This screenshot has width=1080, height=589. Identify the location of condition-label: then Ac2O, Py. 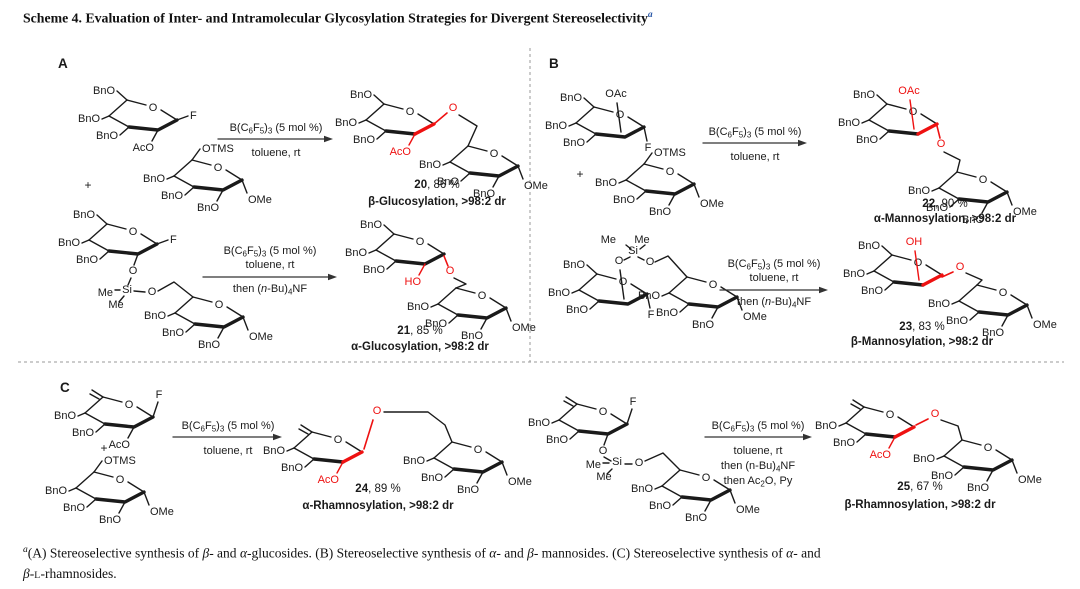
(758, 482).